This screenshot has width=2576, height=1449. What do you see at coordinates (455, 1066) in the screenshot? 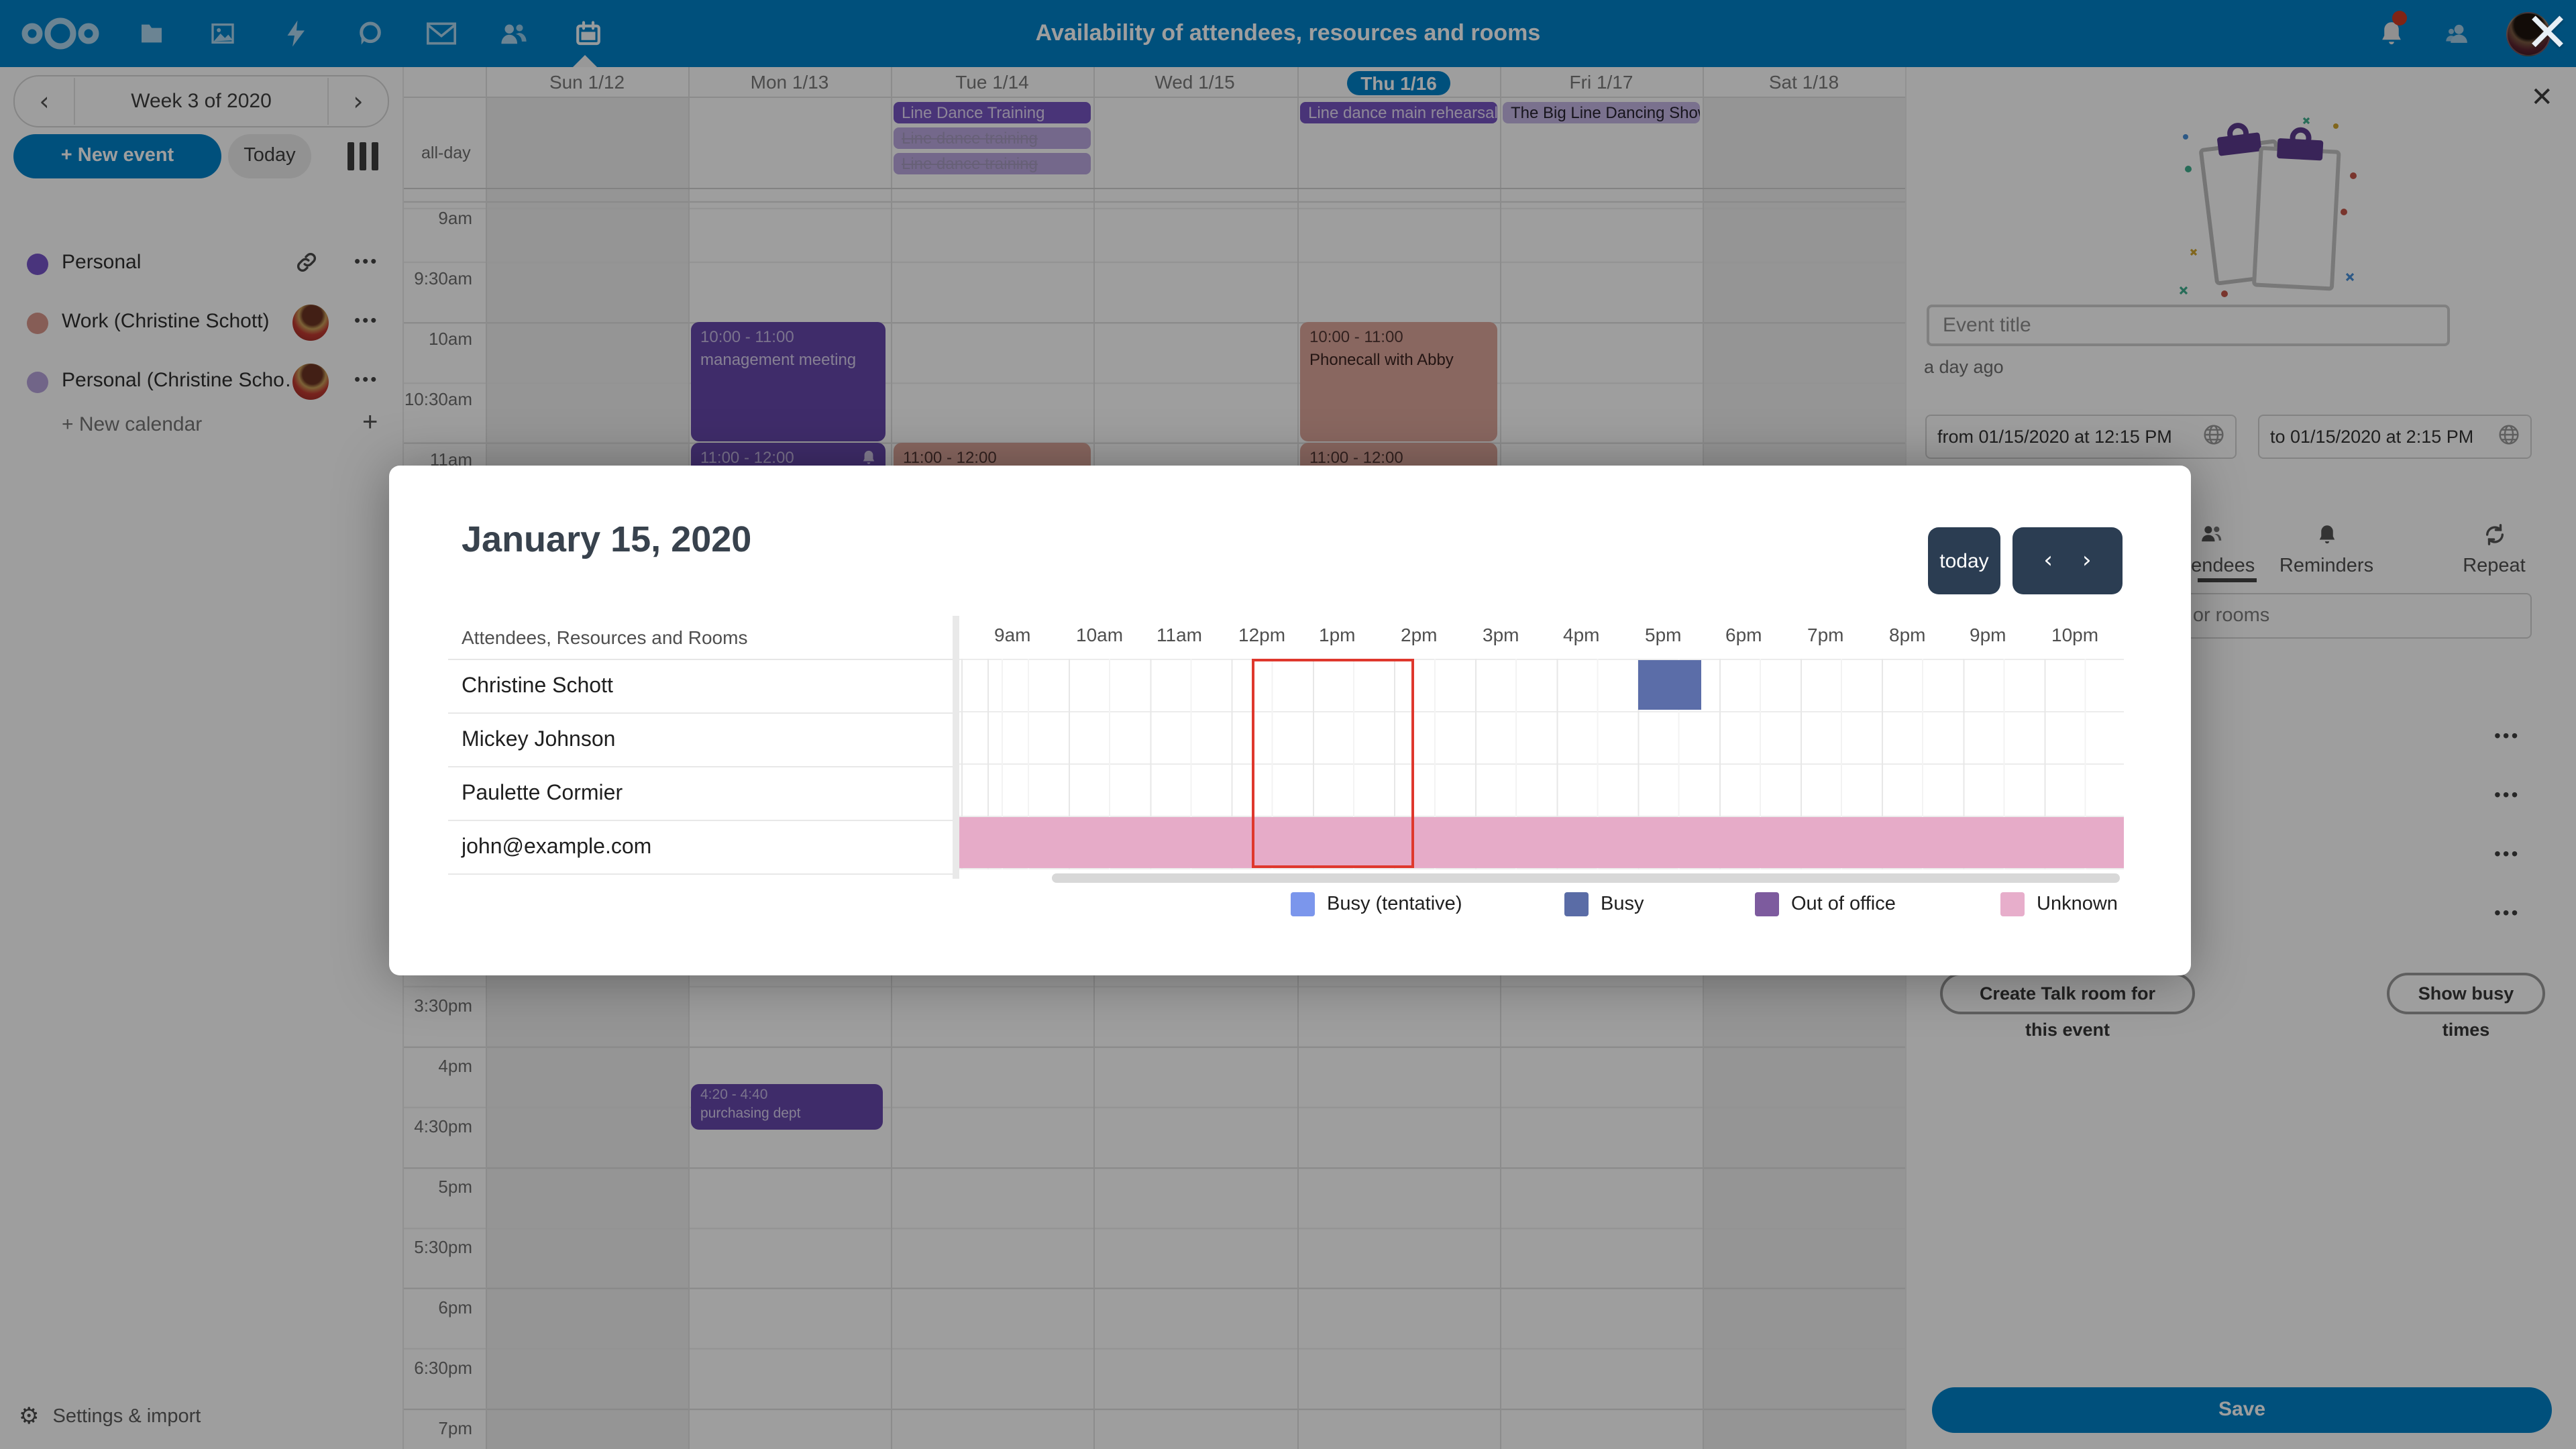
I see `time-label: 4pm` at bounding box center [455, 1066].